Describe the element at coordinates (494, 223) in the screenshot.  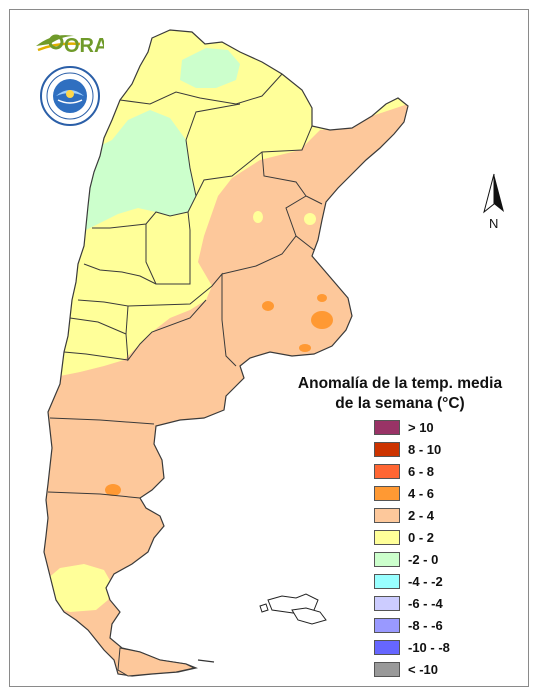
I see `north-label: N` at that location.